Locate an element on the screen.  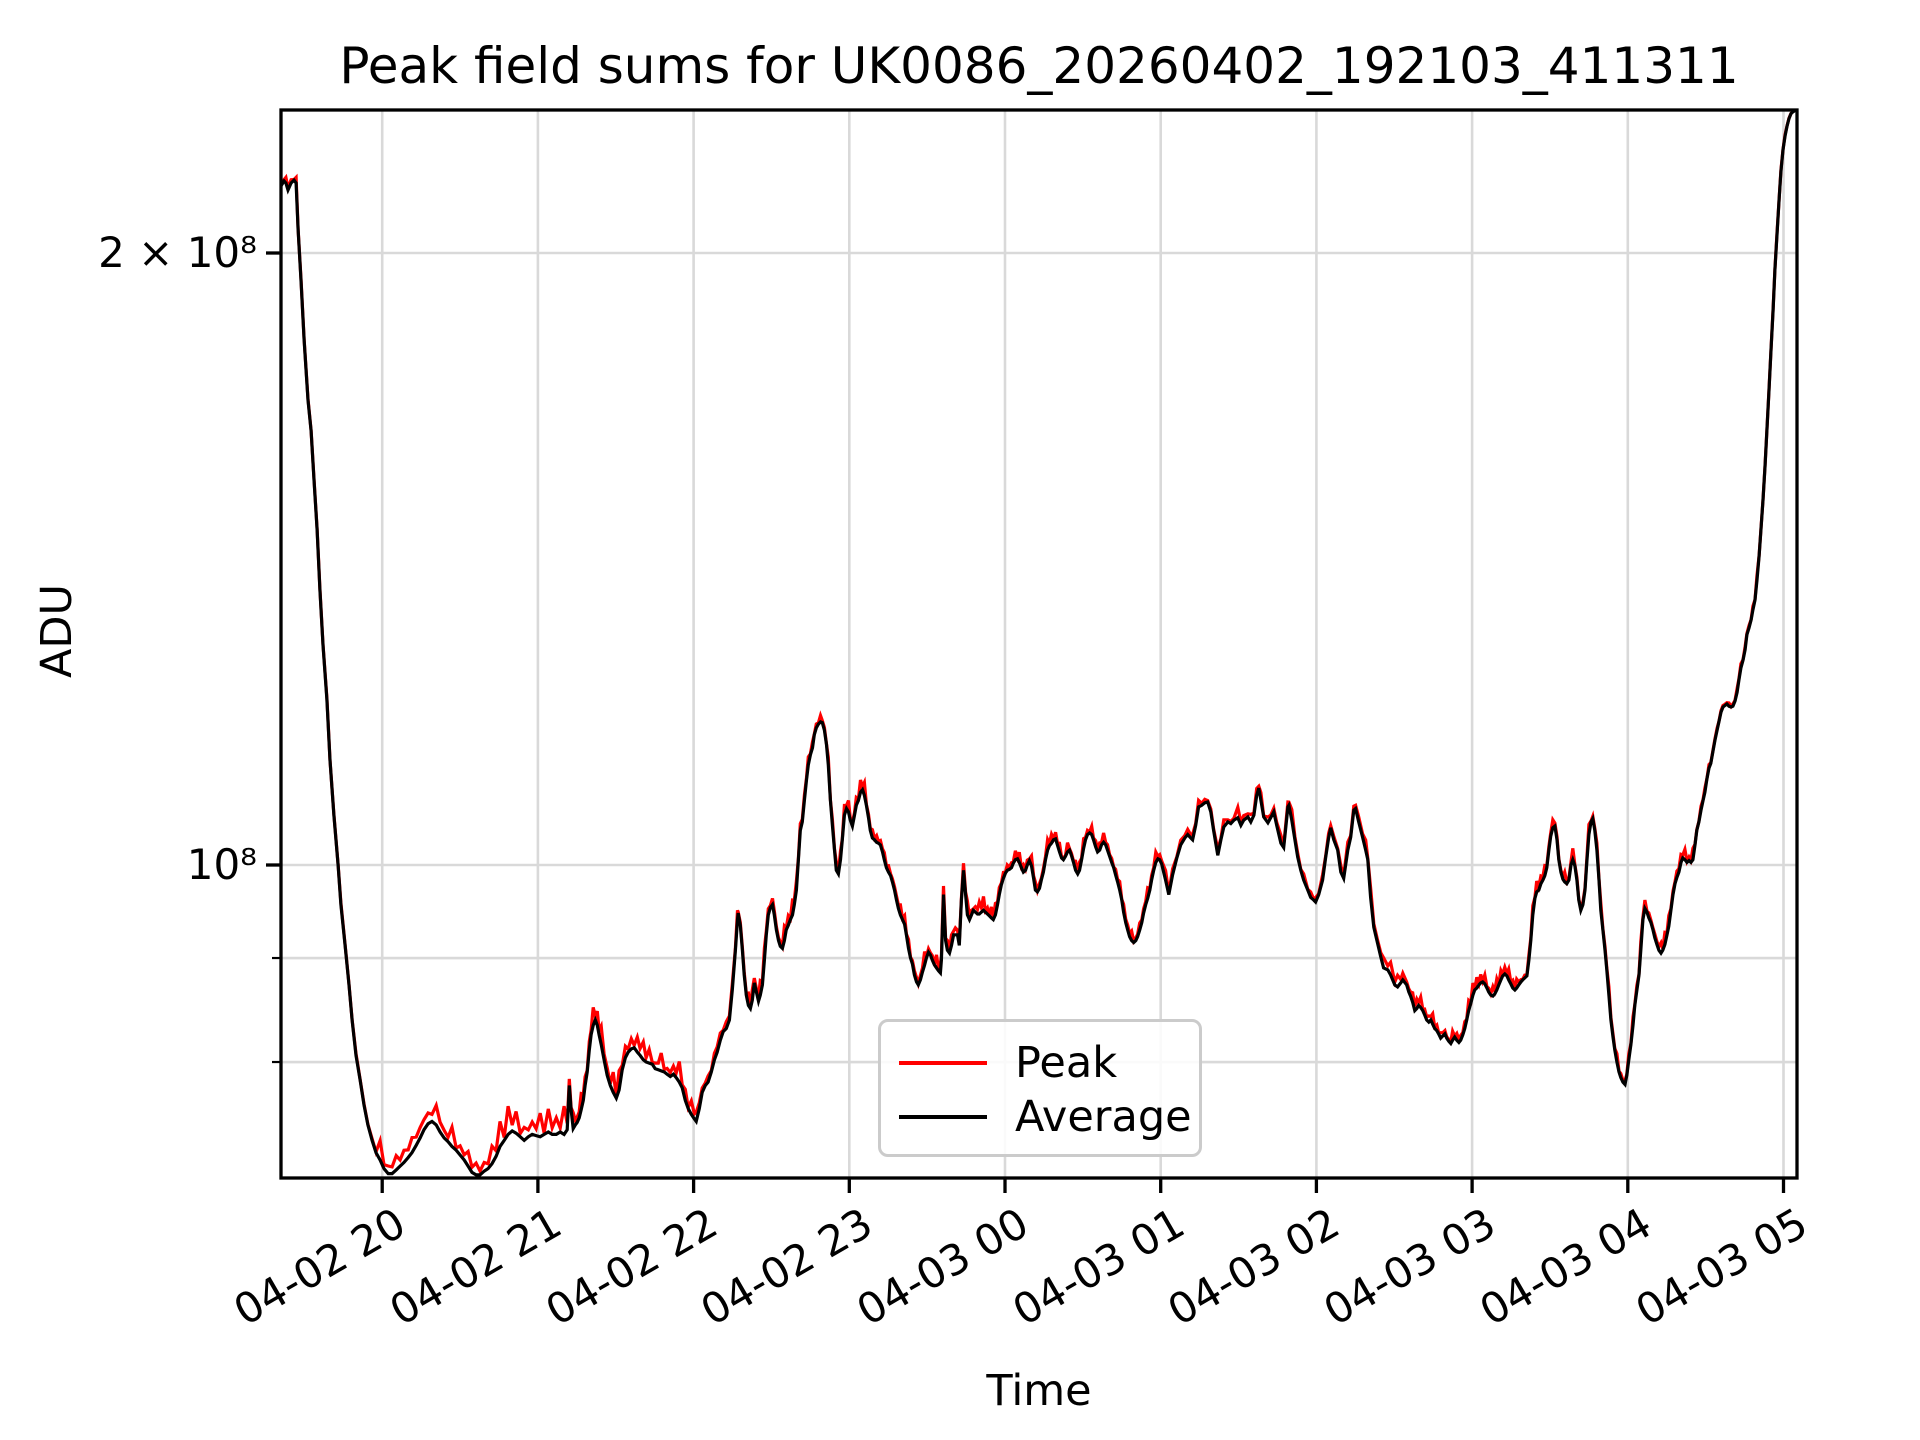
legend-box: Peak Average is located at coordinates (1040, 1088).